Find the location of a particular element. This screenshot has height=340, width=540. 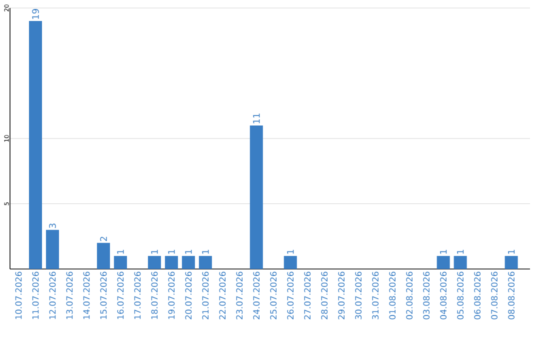

x-tick-label: 02.08.2026 is located at coordinates (409, 296).